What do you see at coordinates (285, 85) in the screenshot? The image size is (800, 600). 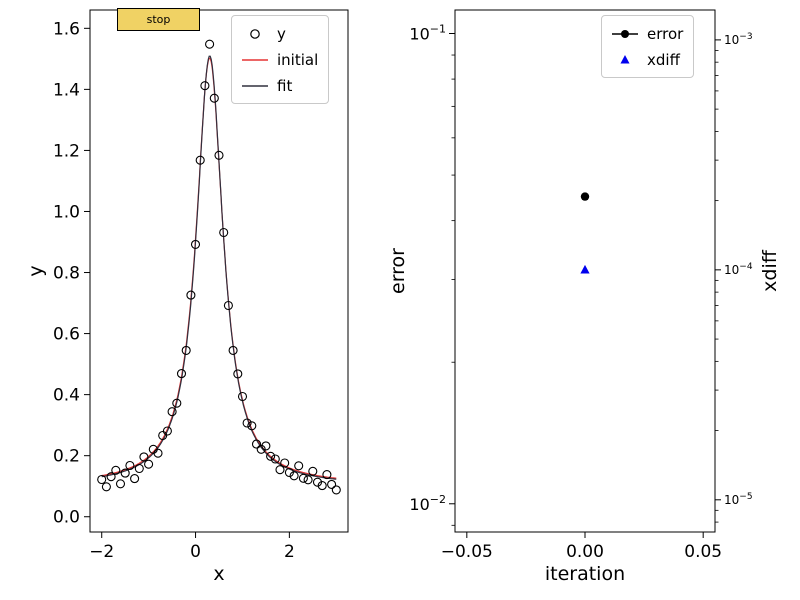 I see `legend-label: fit` at bounding box center [285, 85].